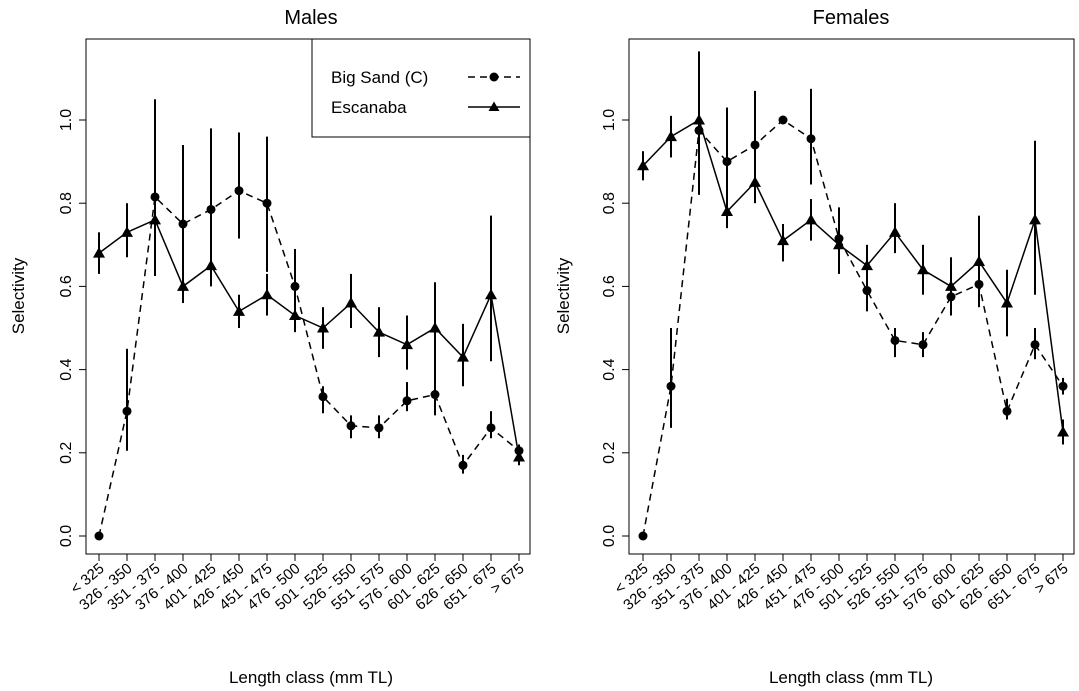 Image resolution: width=1079 pixels, height=691 pixels. Describe the element at coordinates (309, 338) in the screenshot. I see `males-escanaba-series-line` at that location.